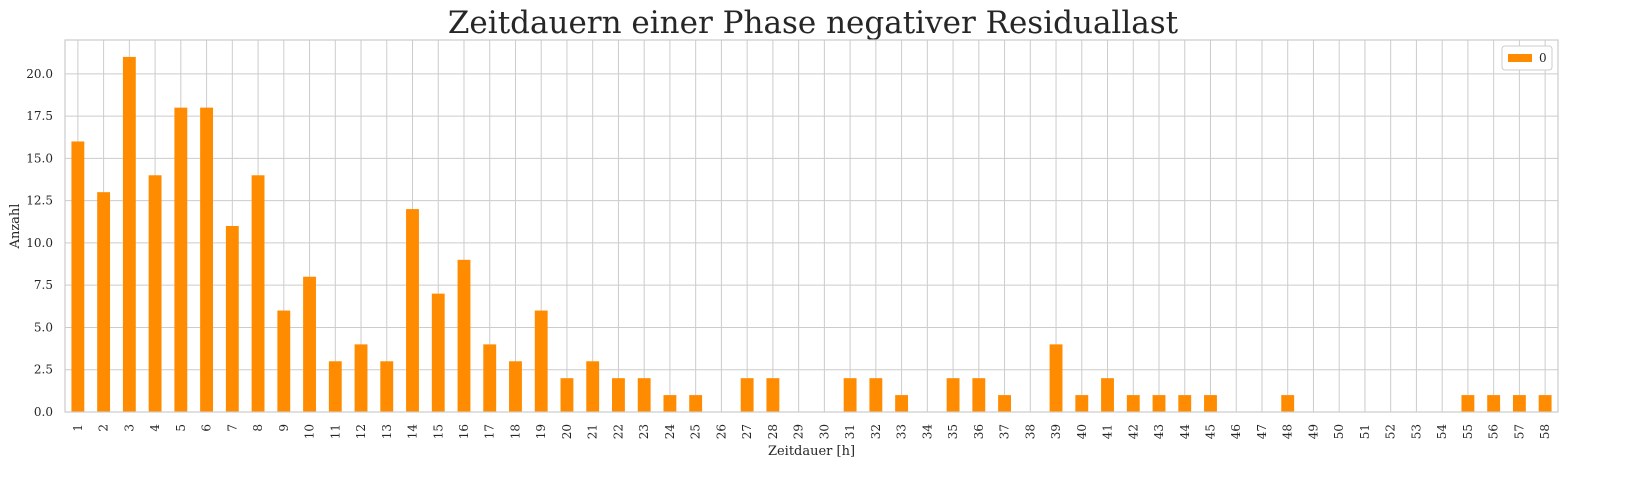  I want to click on x-tick-label: 35, so click(953, 431).